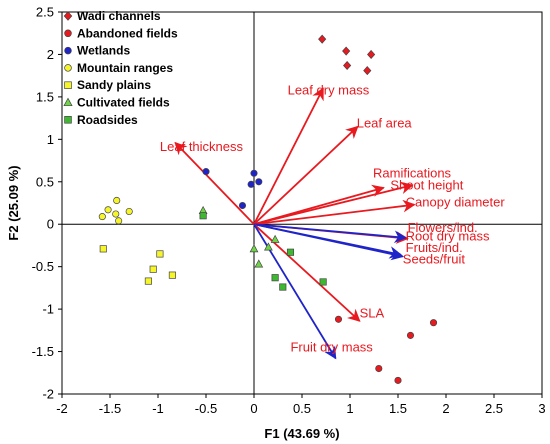 The height and width of the screenshot is (444, 550). What do you see at coordinates (288, 156) in the screenshot?
I see `vector-leaf-dry-mass` at bounding box center [288, 156].